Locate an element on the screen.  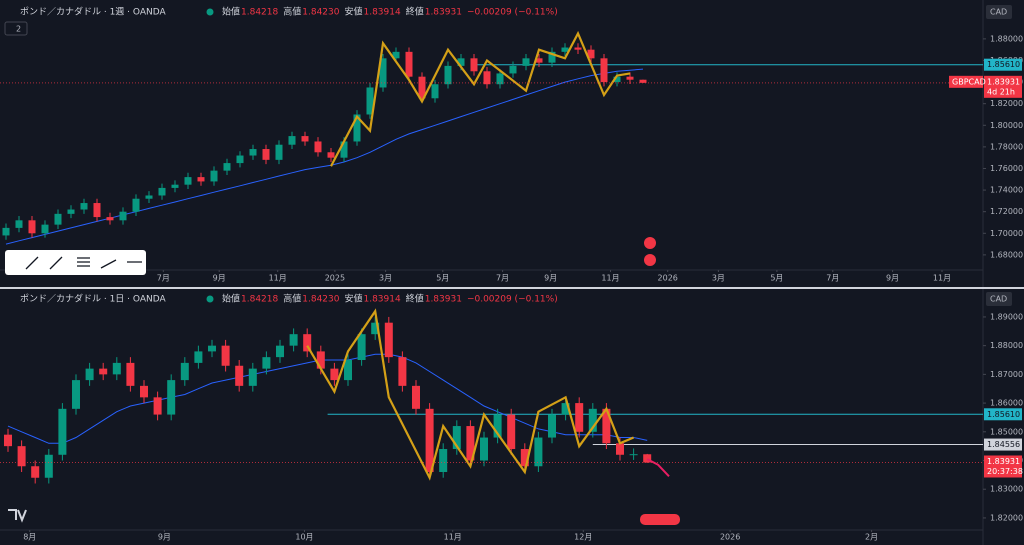
y-tick-label: 1.74000 is located at coordinates (1006, 190).